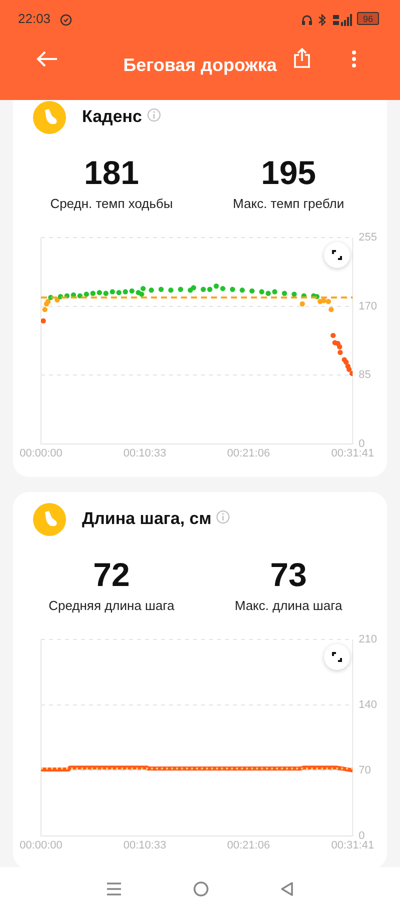 The height and width of the screenshot is (911, 400). What do you see at coordinates (34, 18) in the screenshot?
I see `text: 22:03` at bounding box center [34, 18].